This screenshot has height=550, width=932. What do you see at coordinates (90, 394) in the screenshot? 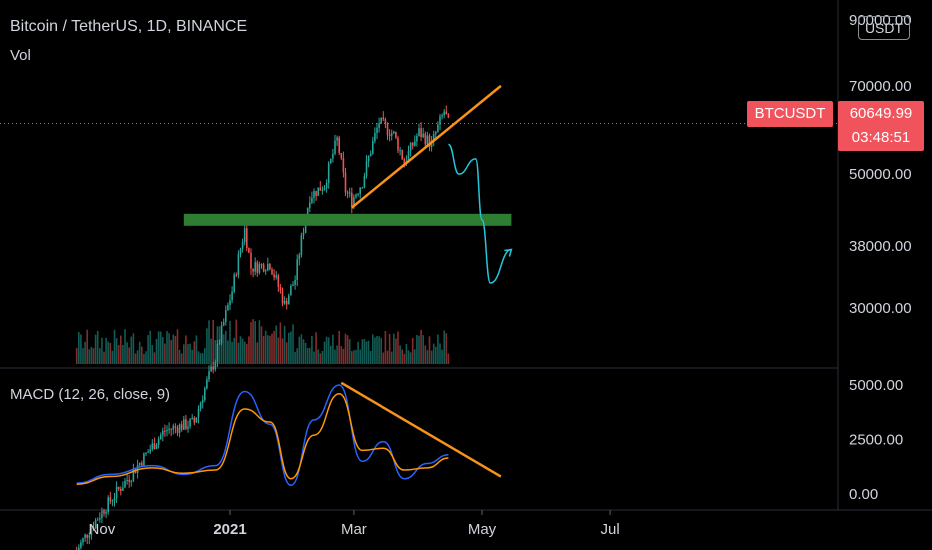
I see `macd-label: MACD (12, 26, close, 9)` at bounding box center [90, 394].